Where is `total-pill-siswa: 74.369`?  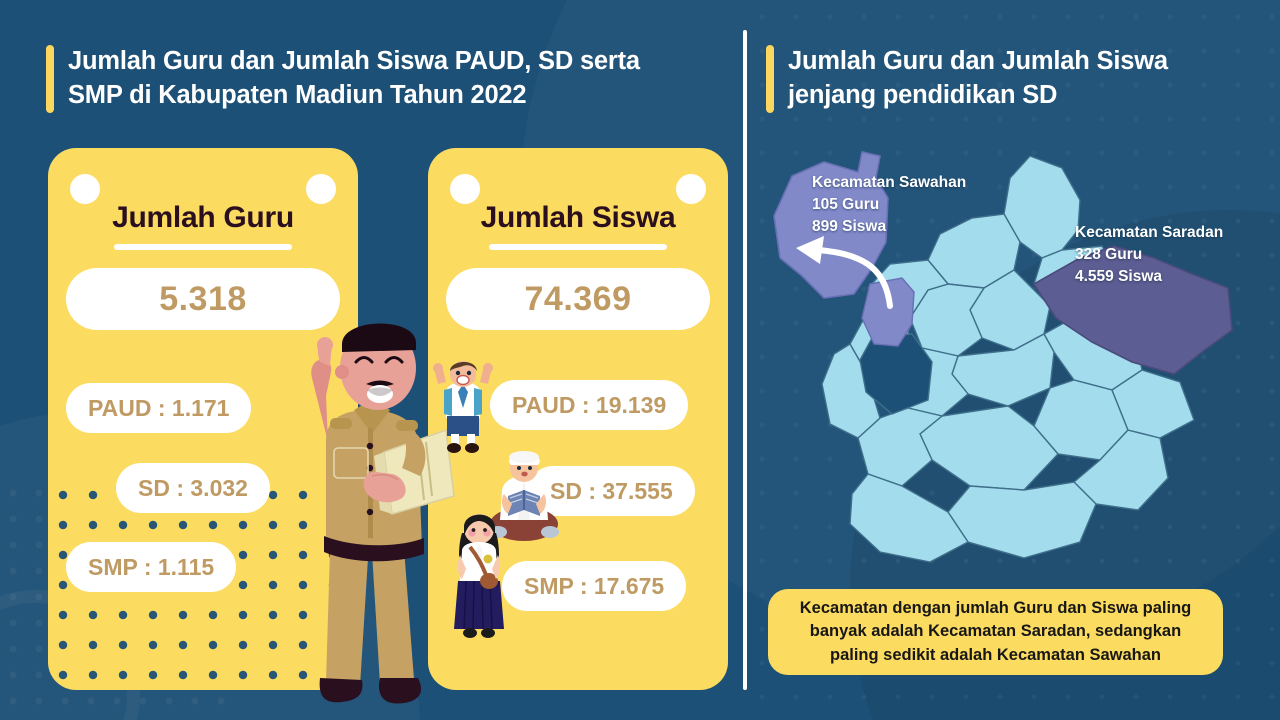 total-pill-siswa: 74.369 is located at coordinates (578, 299).